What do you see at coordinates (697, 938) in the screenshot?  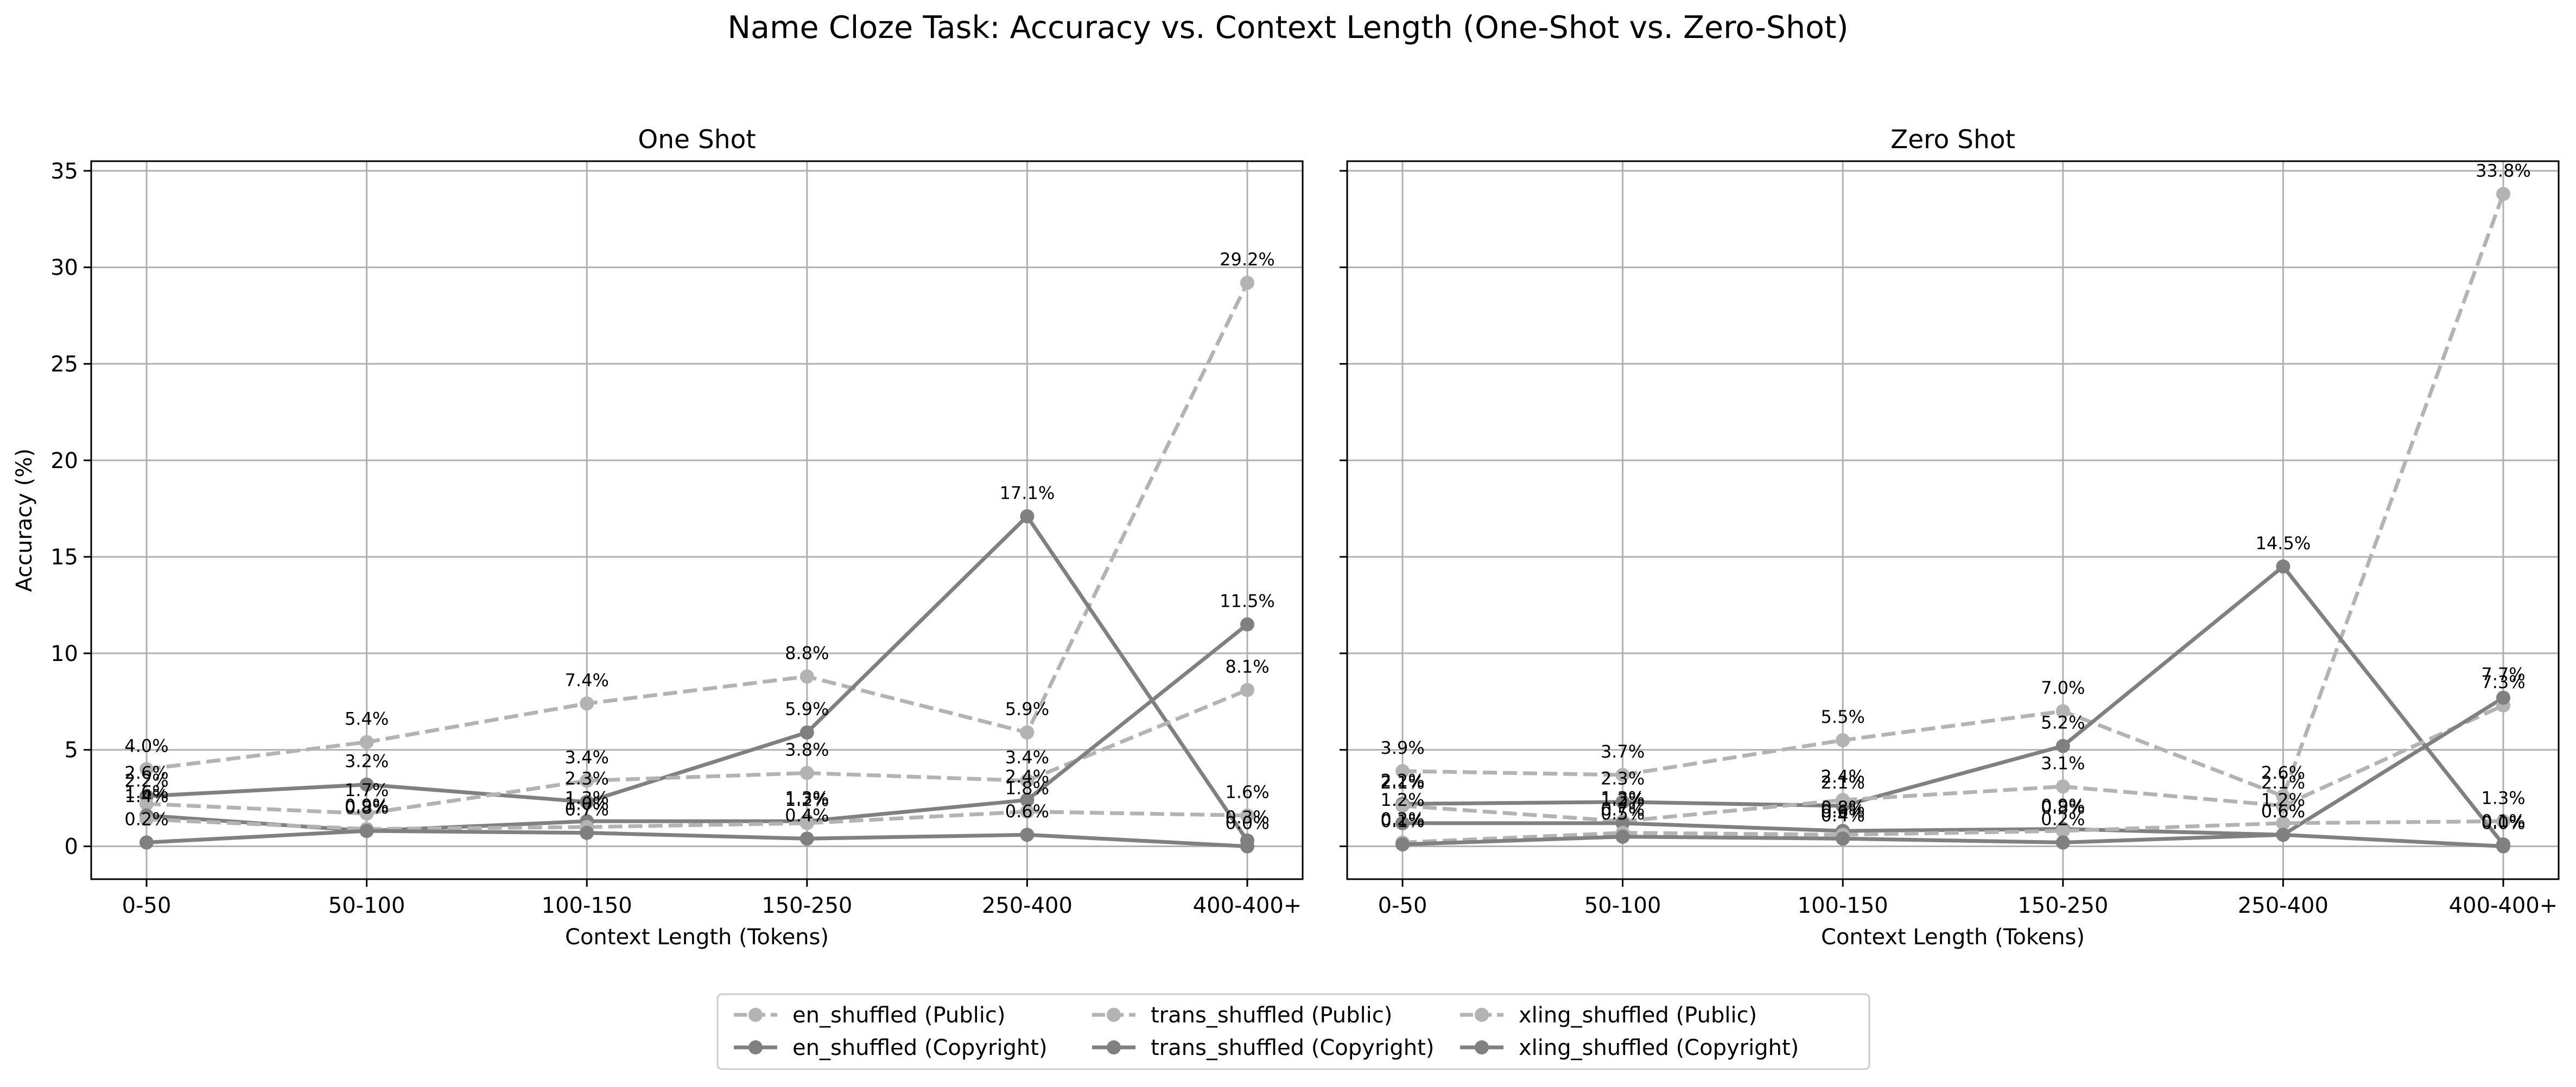 I see `one-shot-xlabel: Context Length (Tokens)` at bounding box center [697, 938].